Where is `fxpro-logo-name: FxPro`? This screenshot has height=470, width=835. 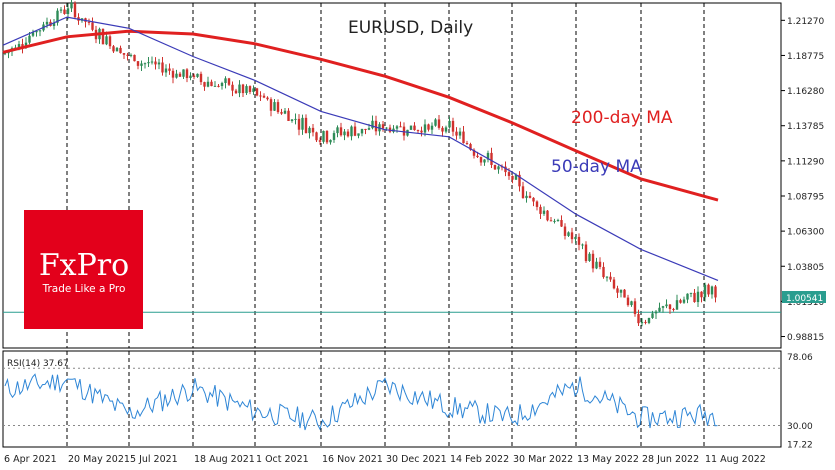
fxpro-logo-name: FxPro is located at coordinates (84, 265).